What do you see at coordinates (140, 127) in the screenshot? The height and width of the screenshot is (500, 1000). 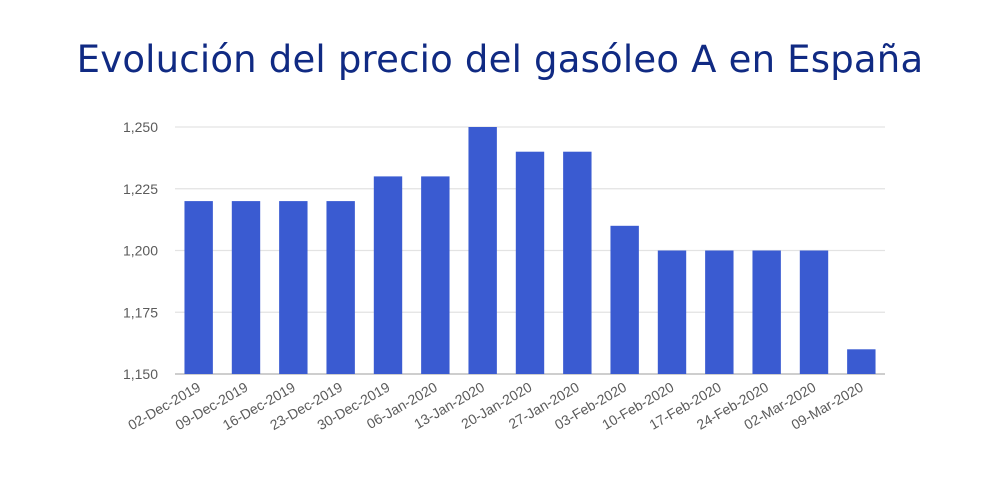 I see `y-tick-label: 1,250` at bounding box center [140, 127].